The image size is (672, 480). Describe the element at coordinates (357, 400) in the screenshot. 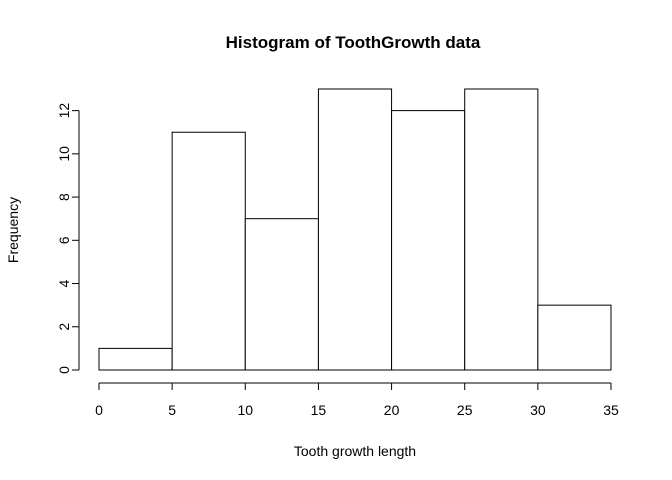

I see `x-axis: 0 5 10 15 20 25 30 35` at that location.